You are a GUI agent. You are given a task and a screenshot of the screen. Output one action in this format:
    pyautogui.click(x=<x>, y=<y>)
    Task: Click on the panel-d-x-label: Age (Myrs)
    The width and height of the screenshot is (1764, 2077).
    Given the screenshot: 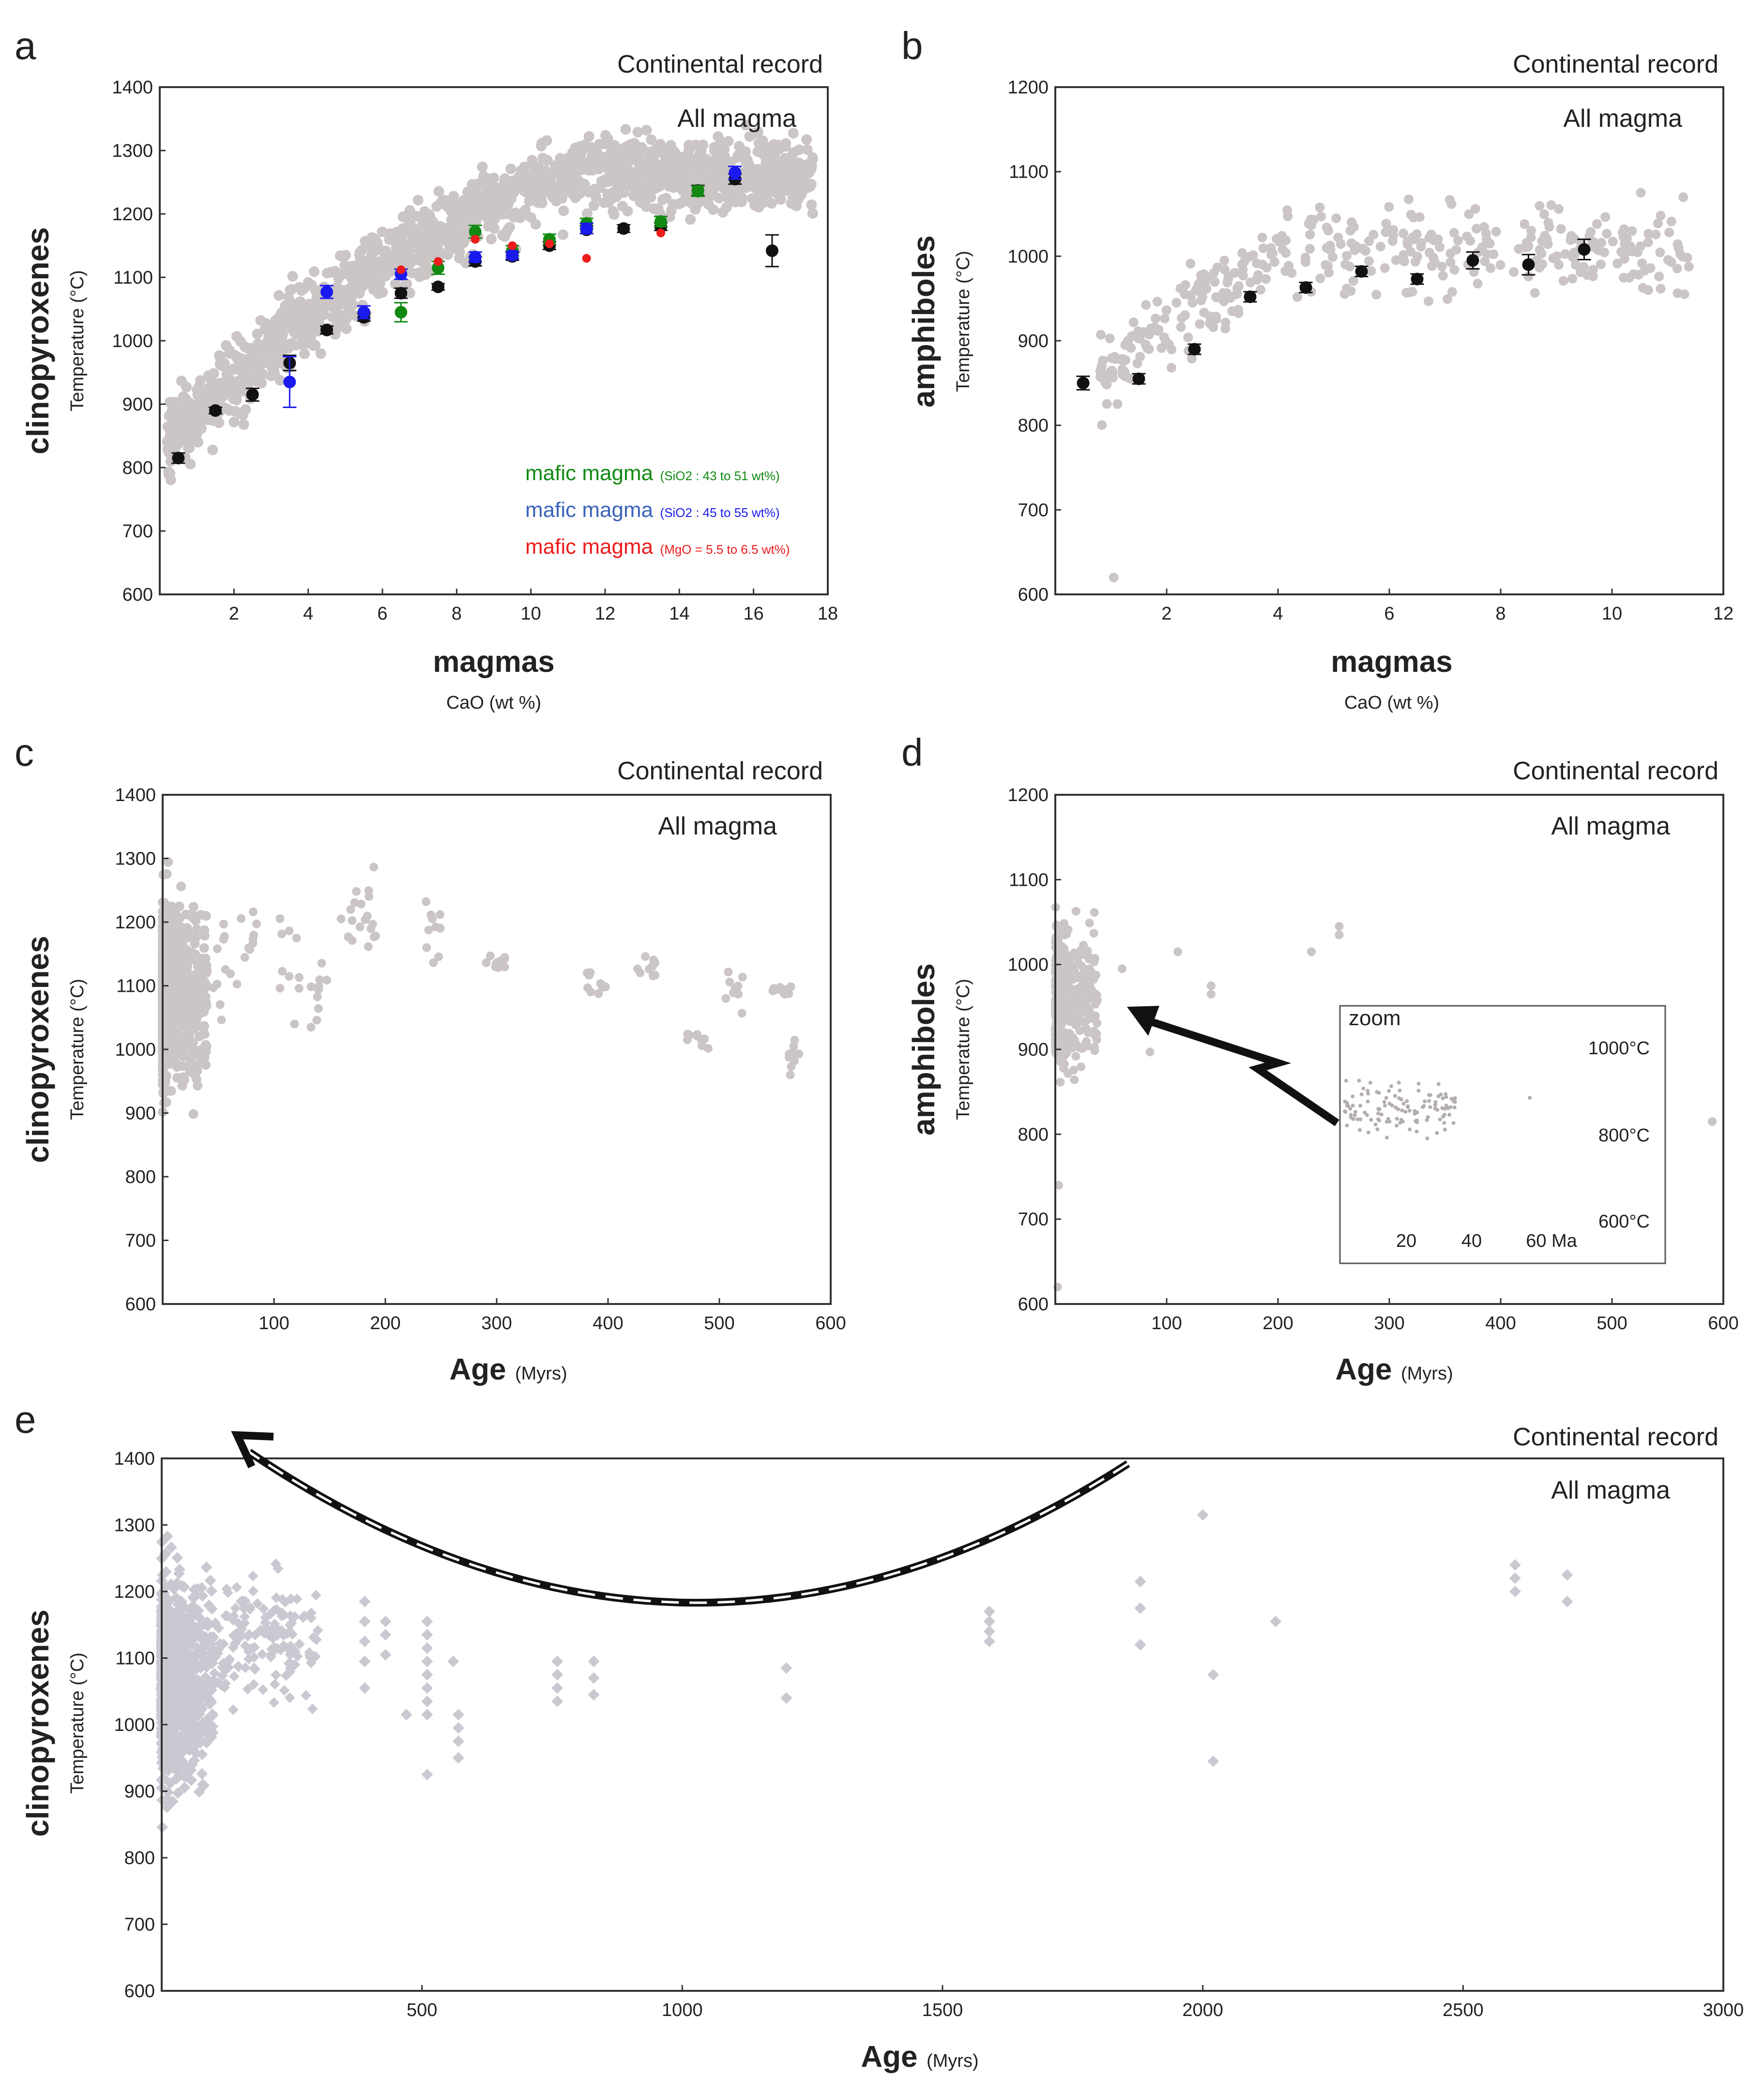 What is the action you would take?
    pyautogui.click(x=1394, y=1370)
    